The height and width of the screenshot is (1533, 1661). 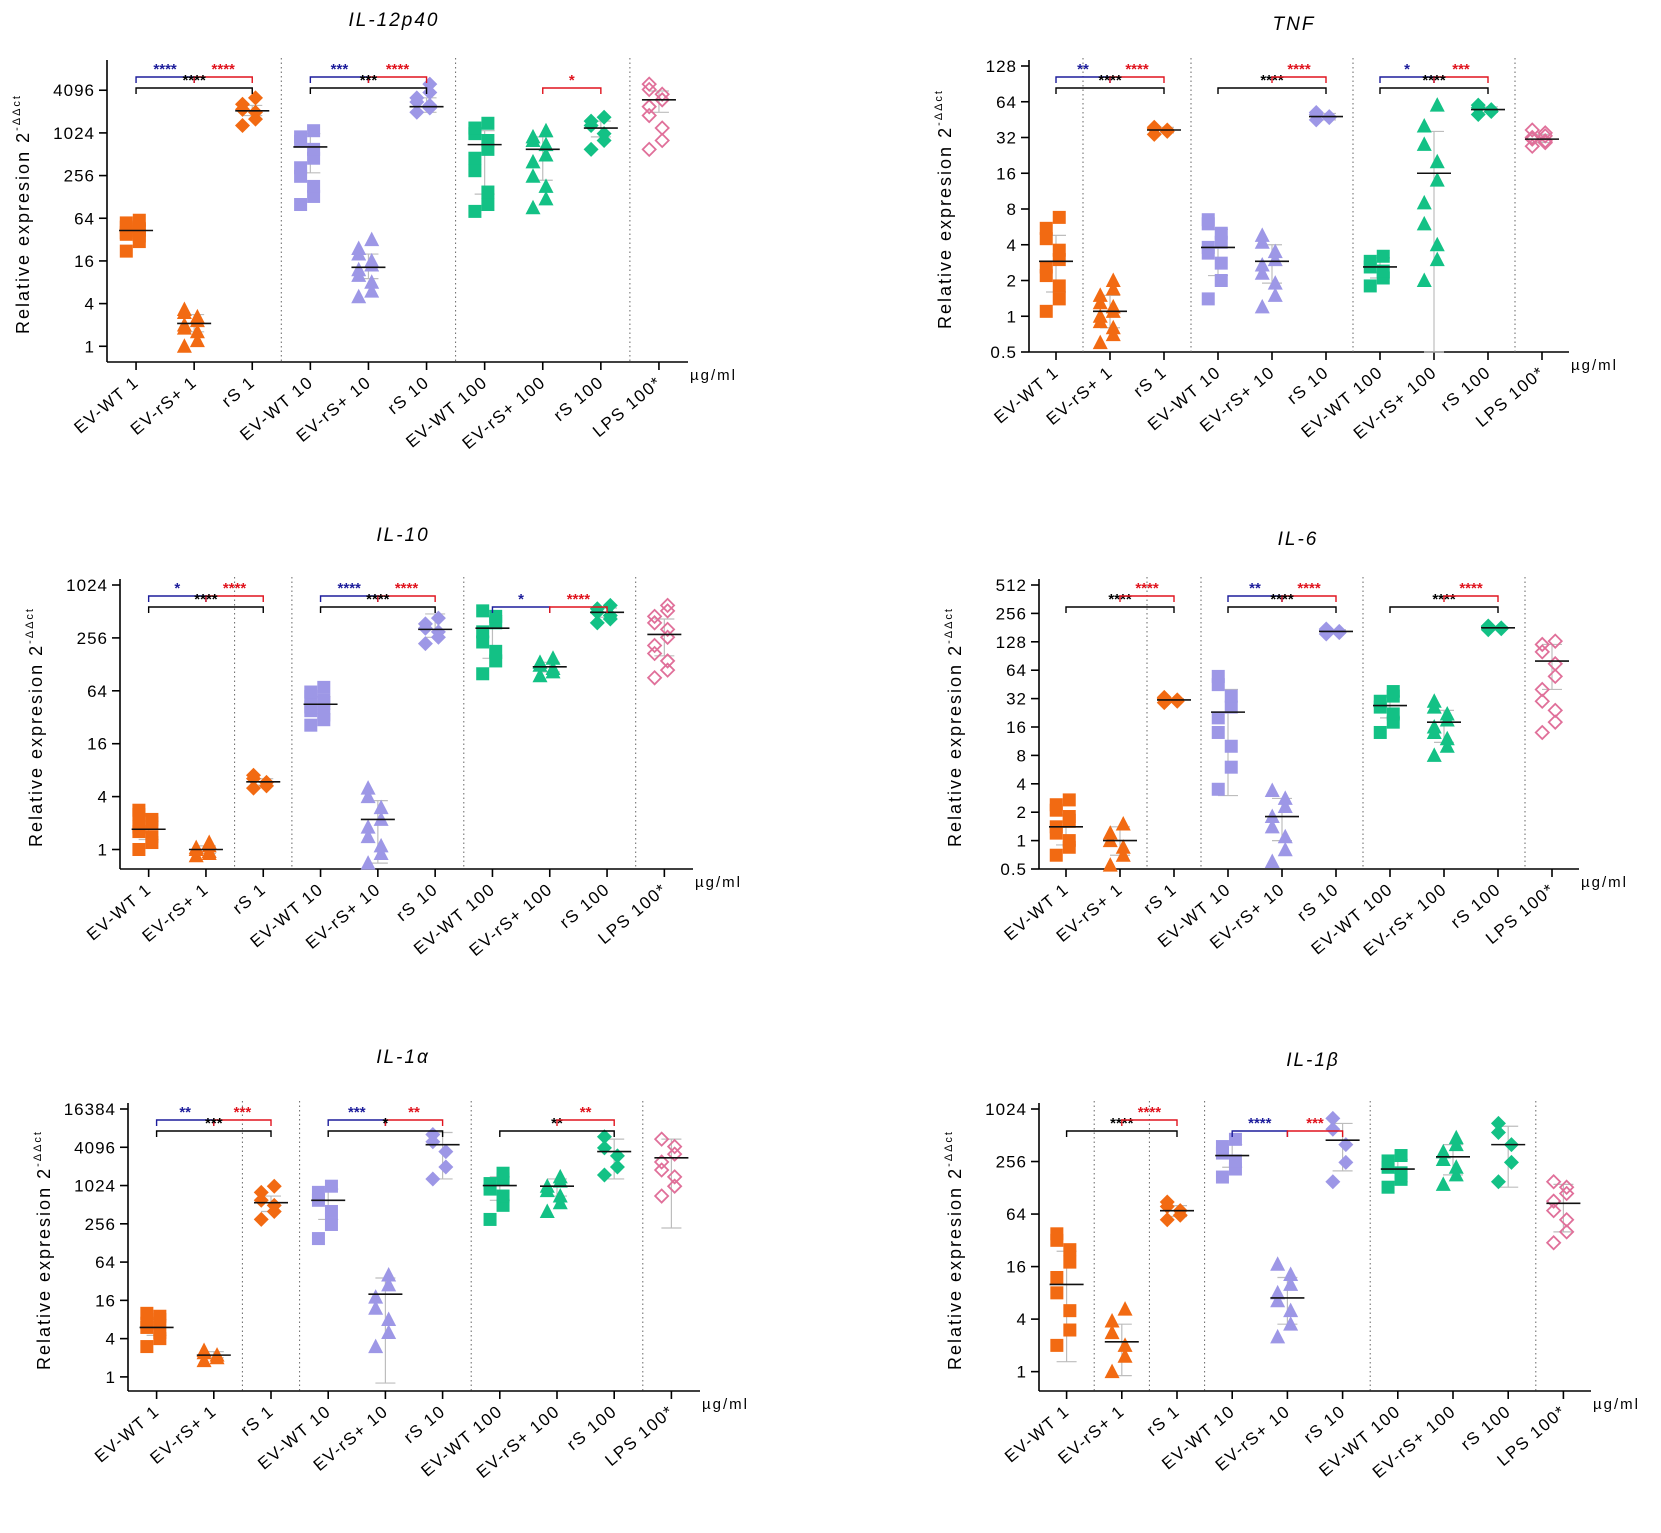 What do you see at coordinates (939, 107) in the screenshot?
I see `y-axis-label-superscript: -ΔΔct` at bounding box center [939, 107].